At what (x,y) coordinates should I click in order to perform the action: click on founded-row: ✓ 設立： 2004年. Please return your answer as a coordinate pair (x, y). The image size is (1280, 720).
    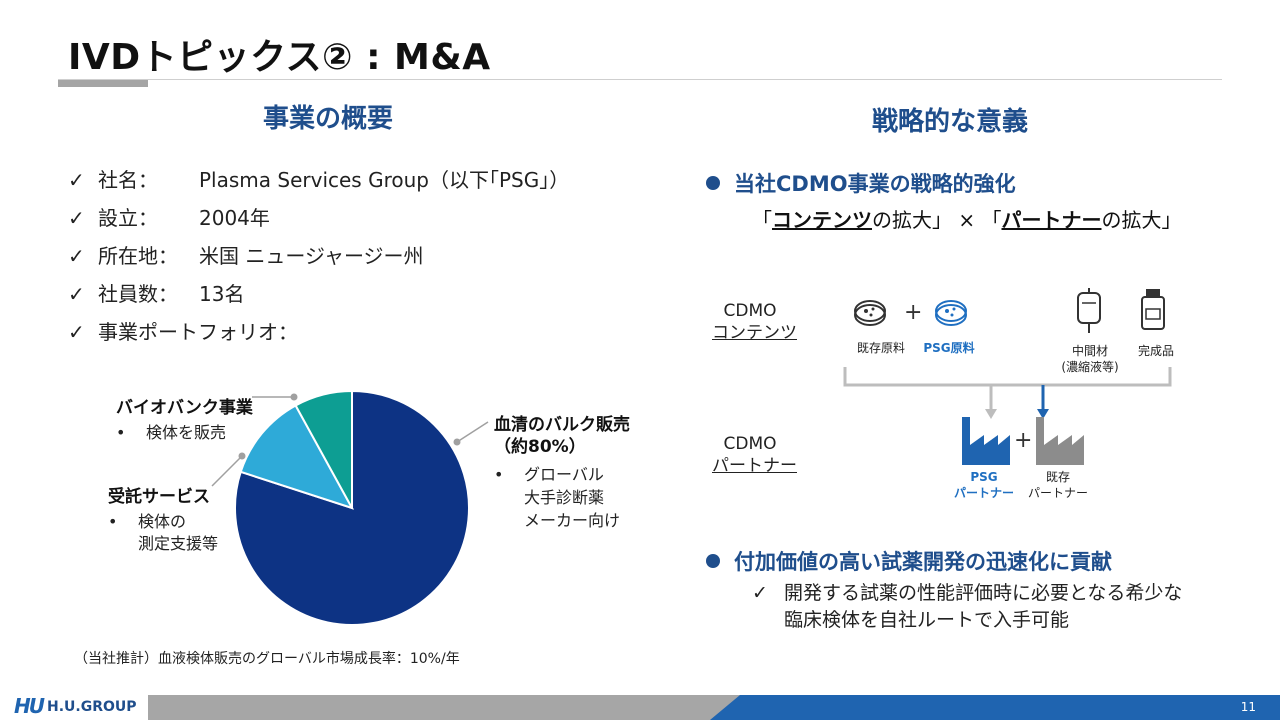
    Looking at the image, I should click on (169, 218).